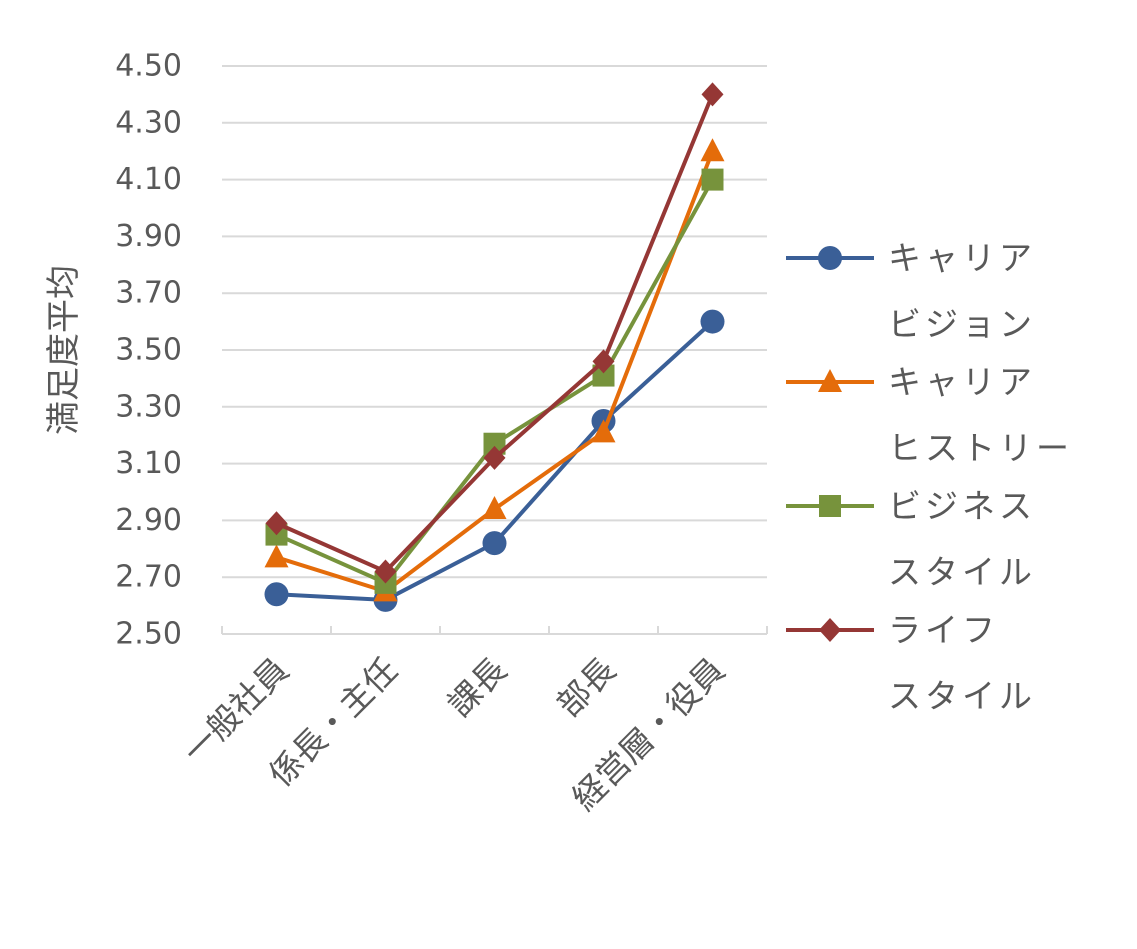 The height and width of the screenshot is (949, 1137). Describe the element at coordinates (148, 293) in the screenshot. I see `y-tick-label: 3.70` at that location.